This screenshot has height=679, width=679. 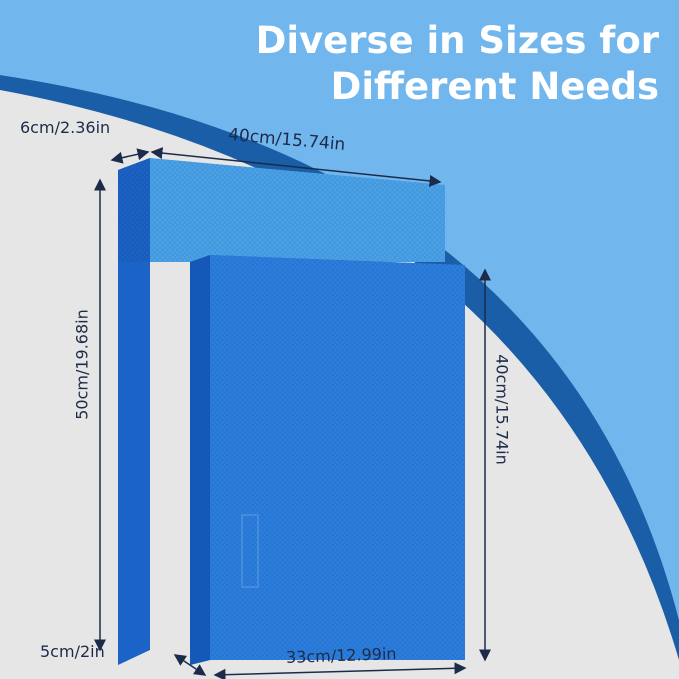 I want to click on heading-line-1: Diverse in Sizes for, so click(x=457, y=40).